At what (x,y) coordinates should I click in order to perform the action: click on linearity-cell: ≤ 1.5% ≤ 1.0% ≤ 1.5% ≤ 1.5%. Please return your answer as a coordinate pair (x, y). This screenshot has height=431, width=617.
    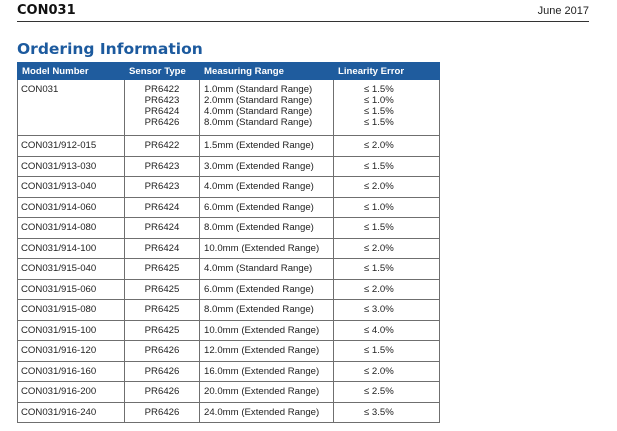
    Looking at the image, I should click on (386, 107).